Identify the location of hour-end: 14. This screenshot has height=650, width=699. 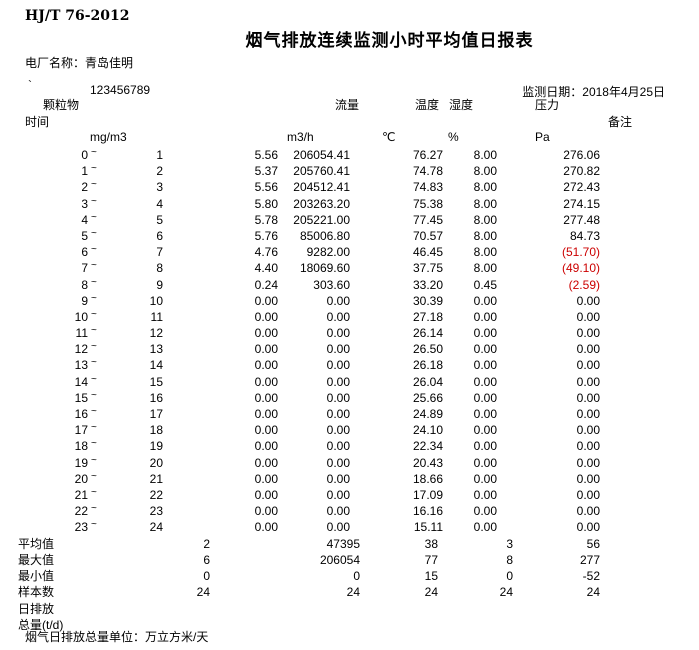
(156, 365).